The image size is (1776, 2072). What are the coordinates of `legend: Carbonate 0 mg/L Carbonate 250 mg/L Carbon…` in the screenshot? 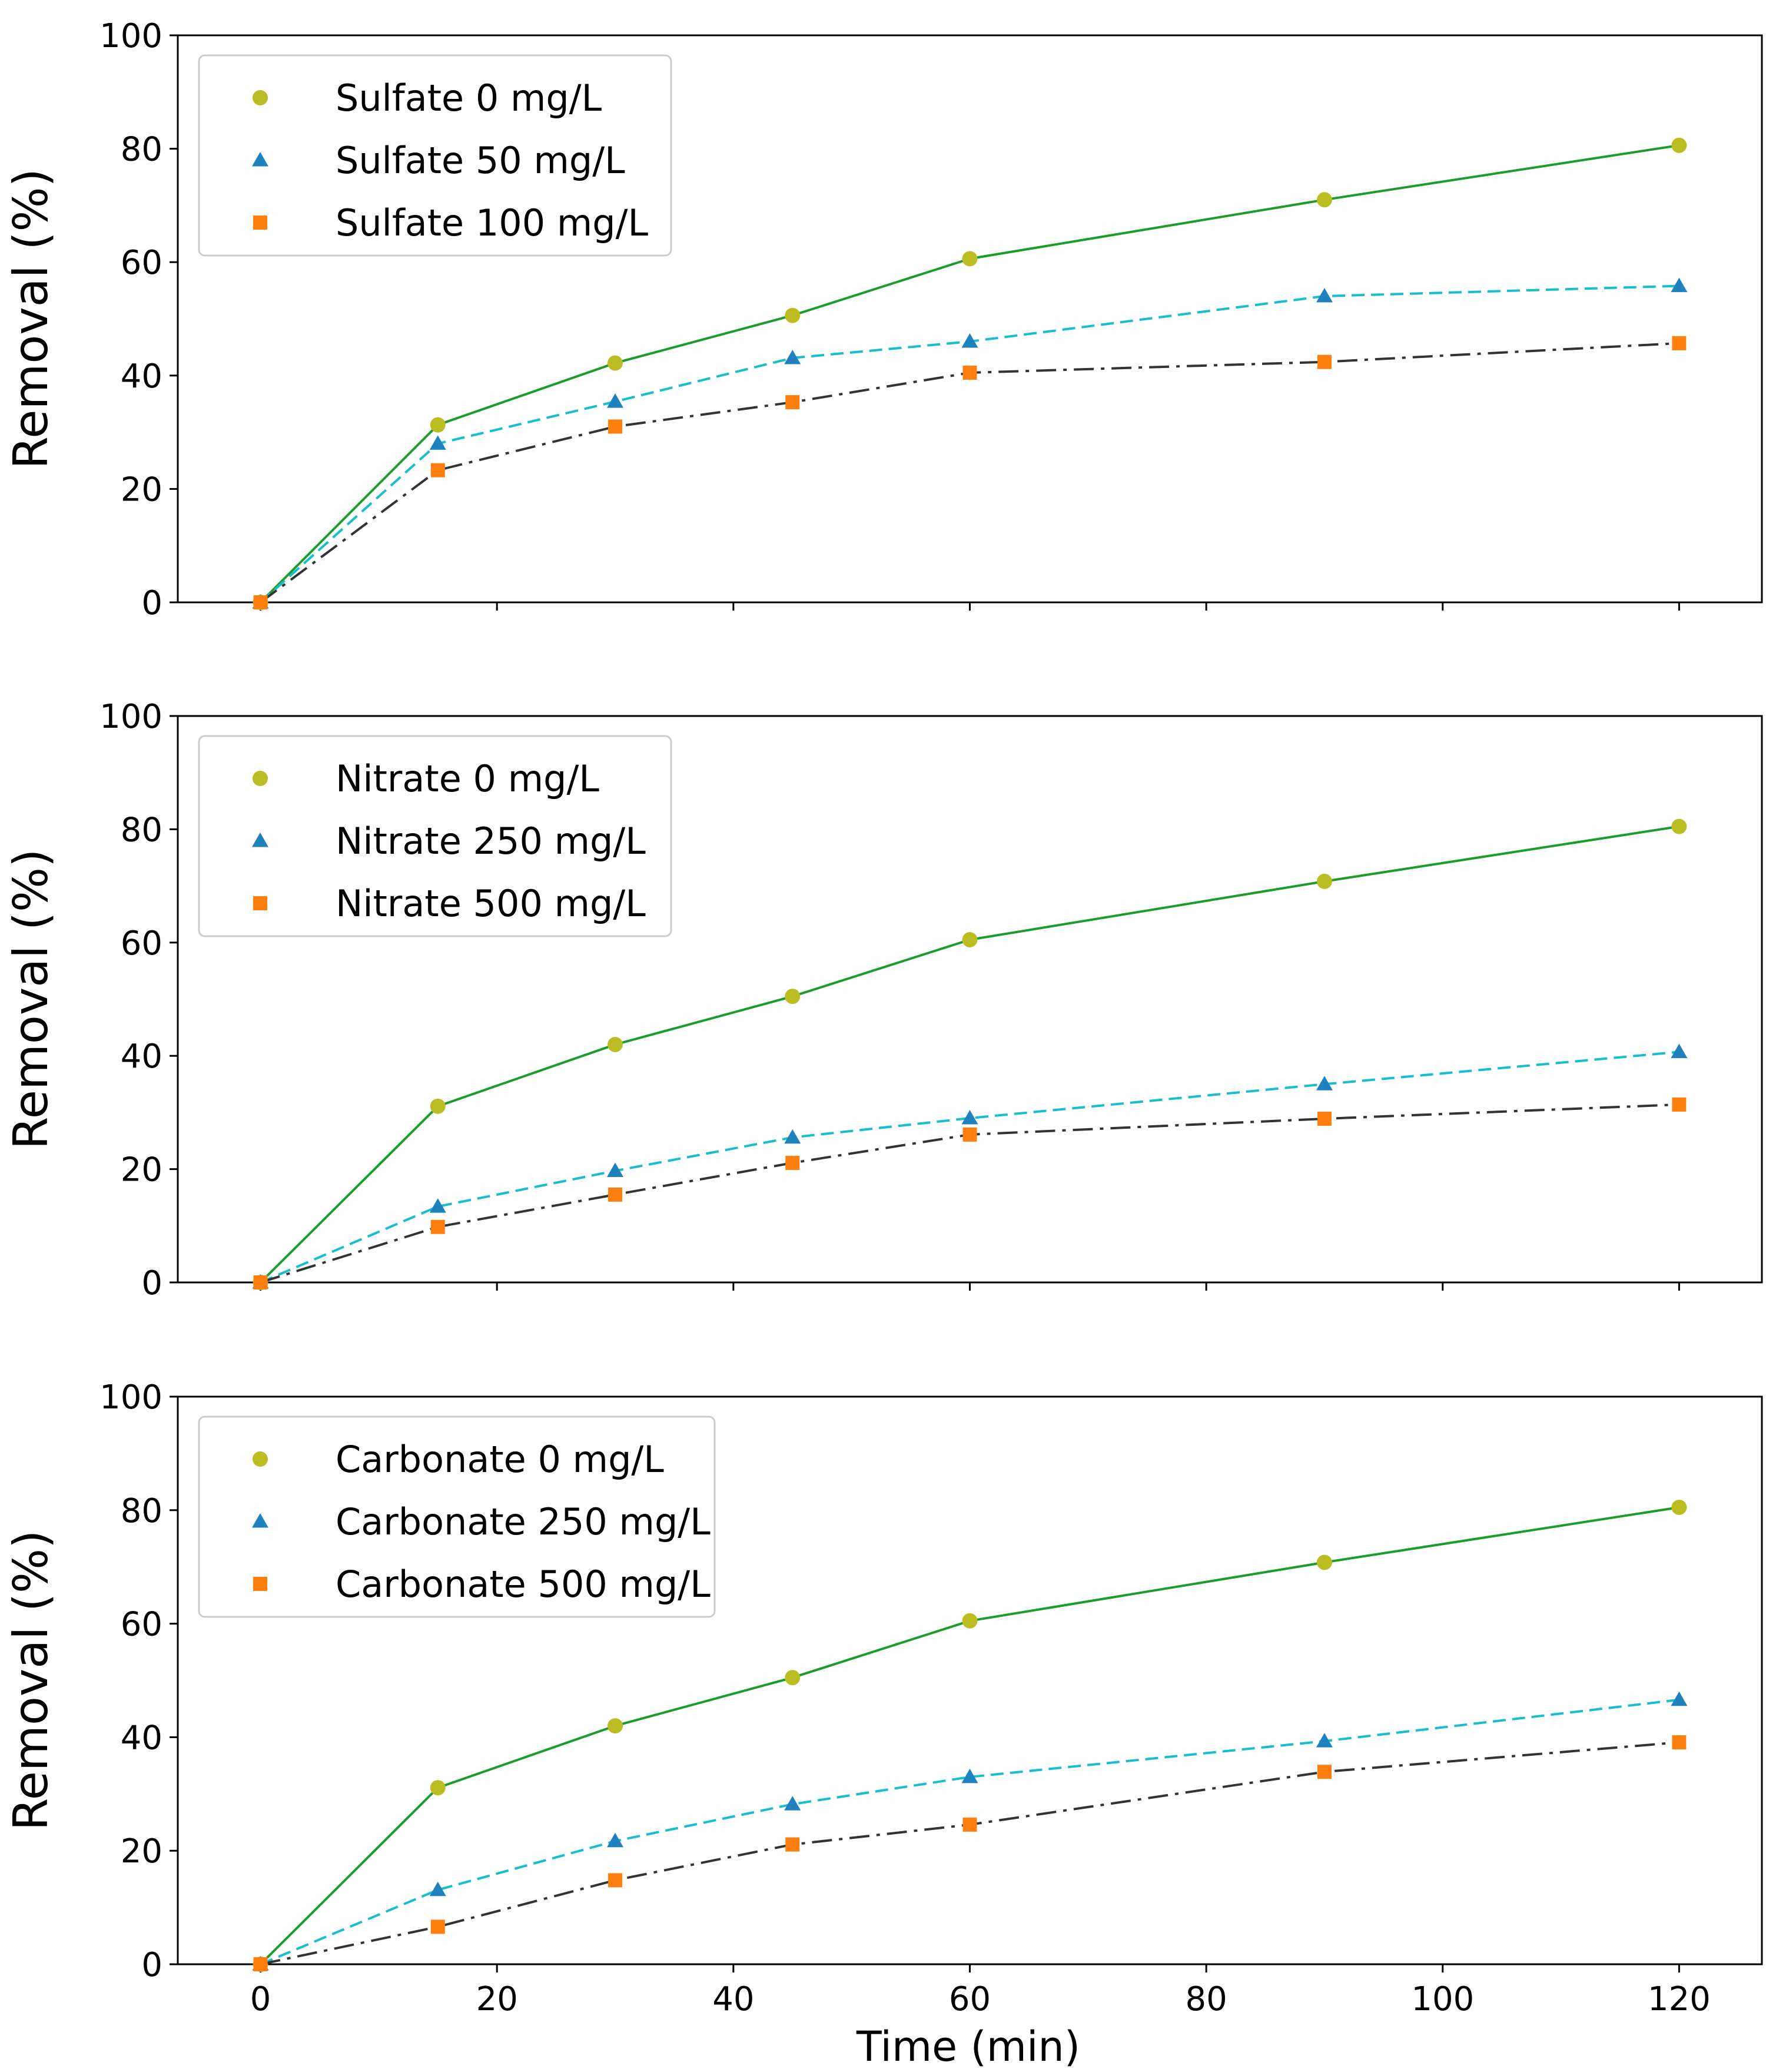 It's located at (457, 1517).